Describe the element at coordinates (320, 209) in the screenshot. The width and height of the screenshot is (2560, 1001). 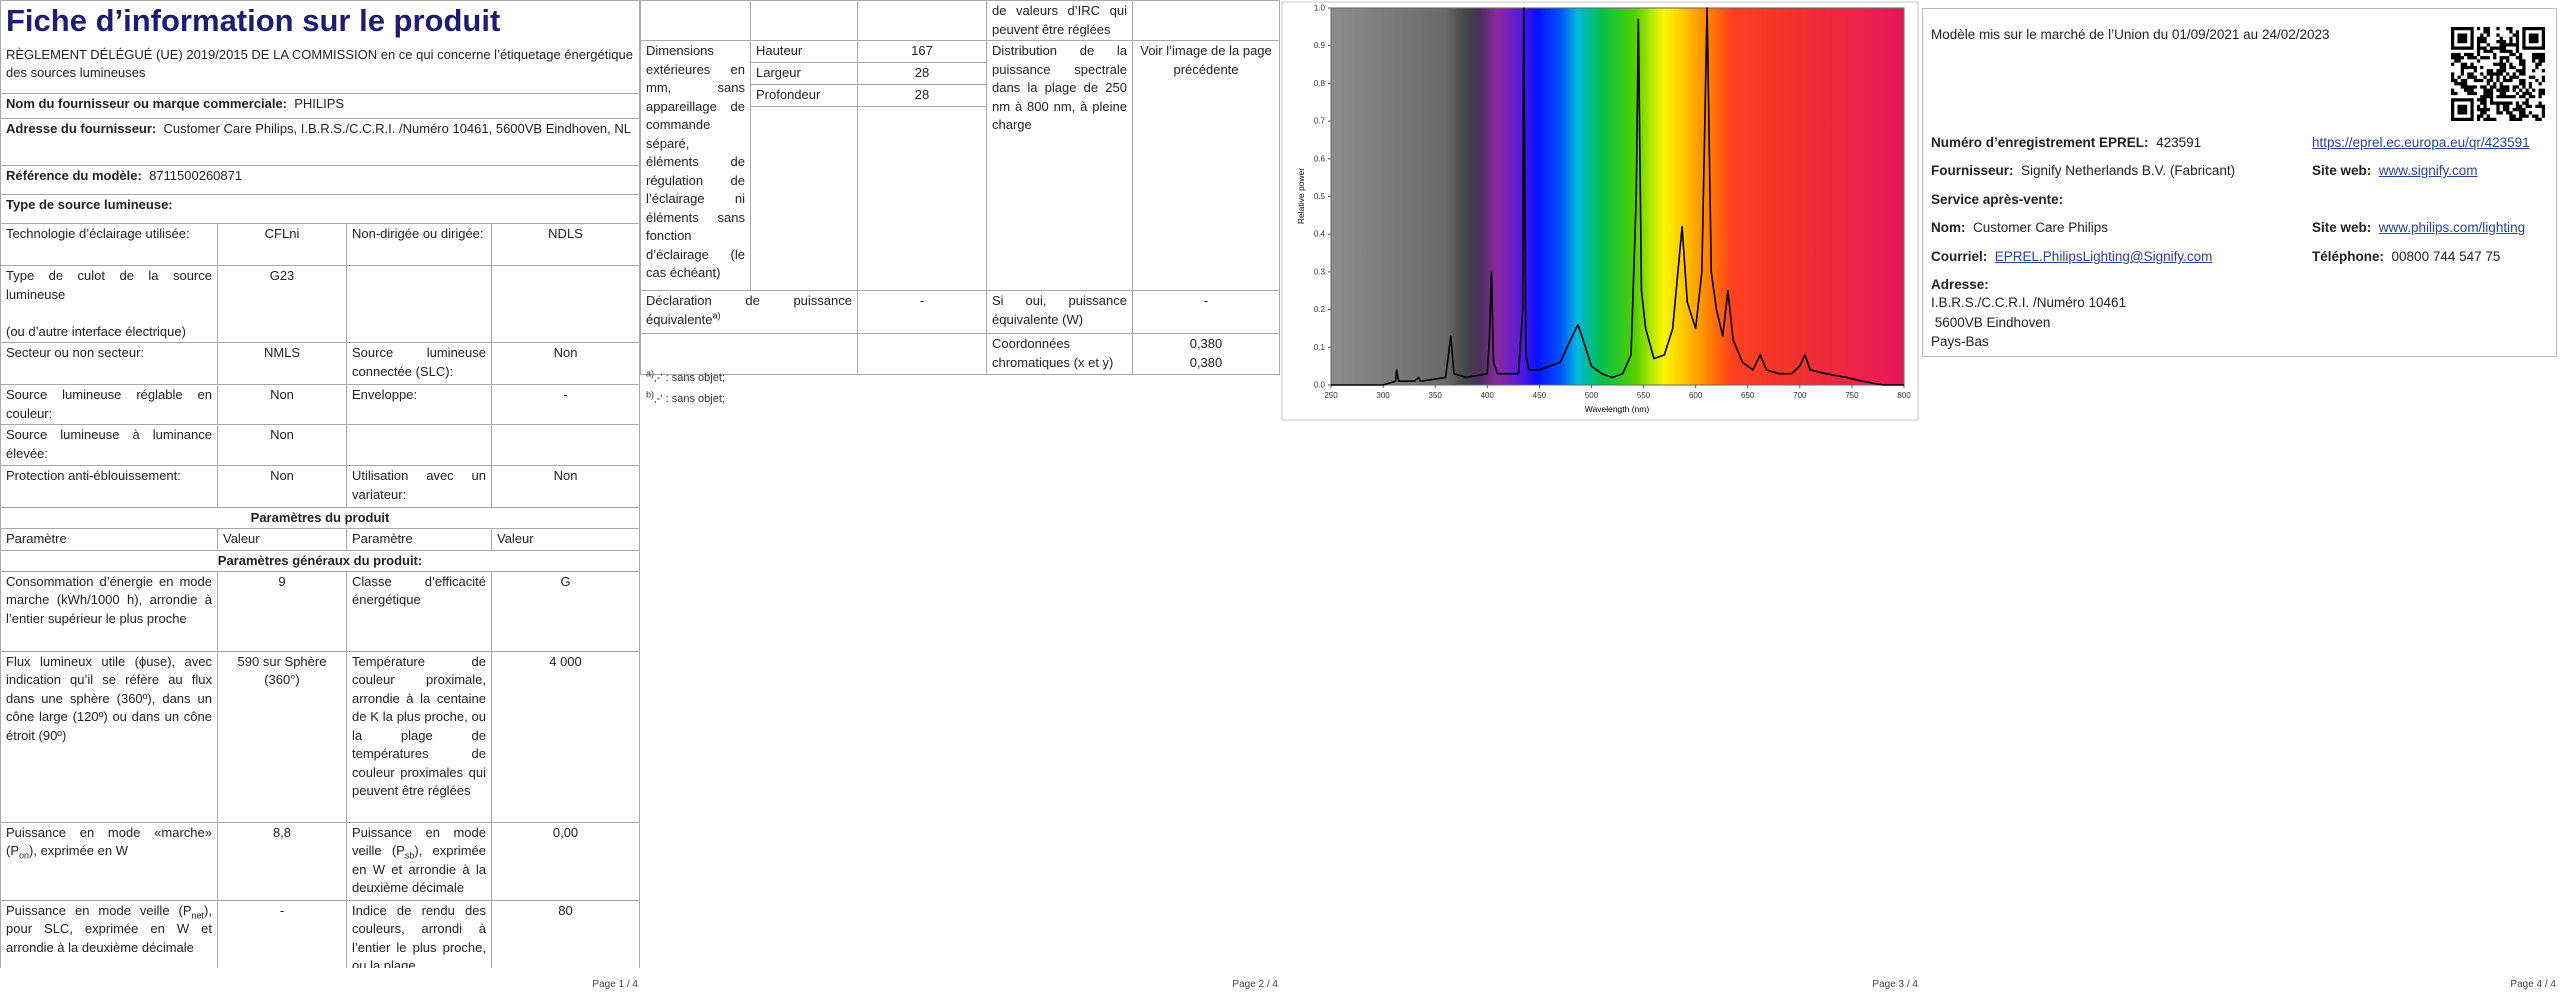
I see `cell: Type de source lumineuse:` at that location.